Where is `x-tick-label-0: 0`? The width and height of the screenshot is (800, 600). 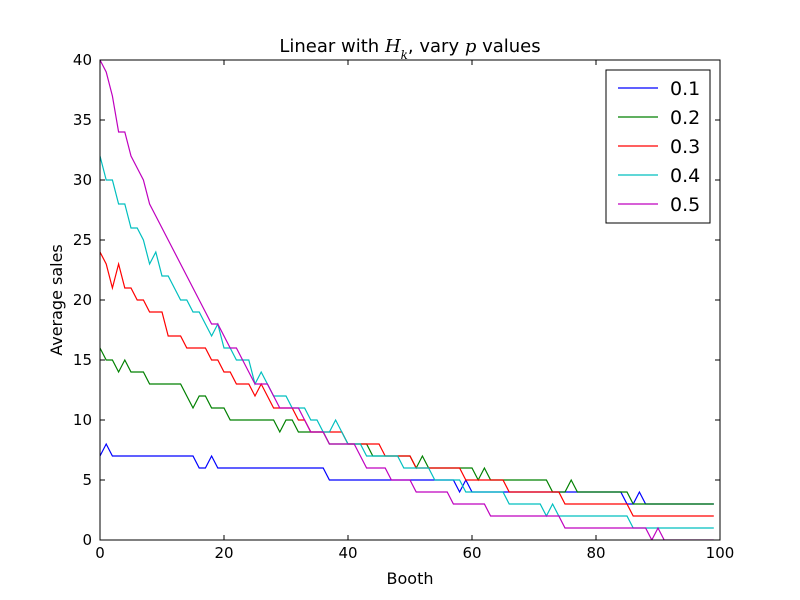 x-tick-label-0: 0 is located at coordinates (100, 553).